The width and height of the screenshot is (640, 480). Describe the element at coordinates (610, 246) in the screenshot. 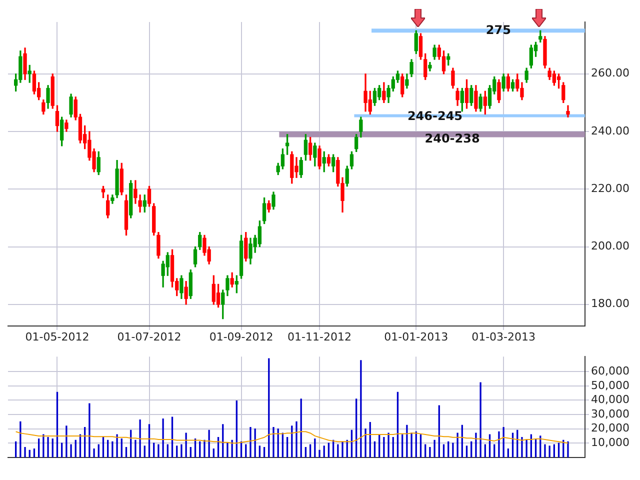

I see `y-tick-label: 200.00` at that location.